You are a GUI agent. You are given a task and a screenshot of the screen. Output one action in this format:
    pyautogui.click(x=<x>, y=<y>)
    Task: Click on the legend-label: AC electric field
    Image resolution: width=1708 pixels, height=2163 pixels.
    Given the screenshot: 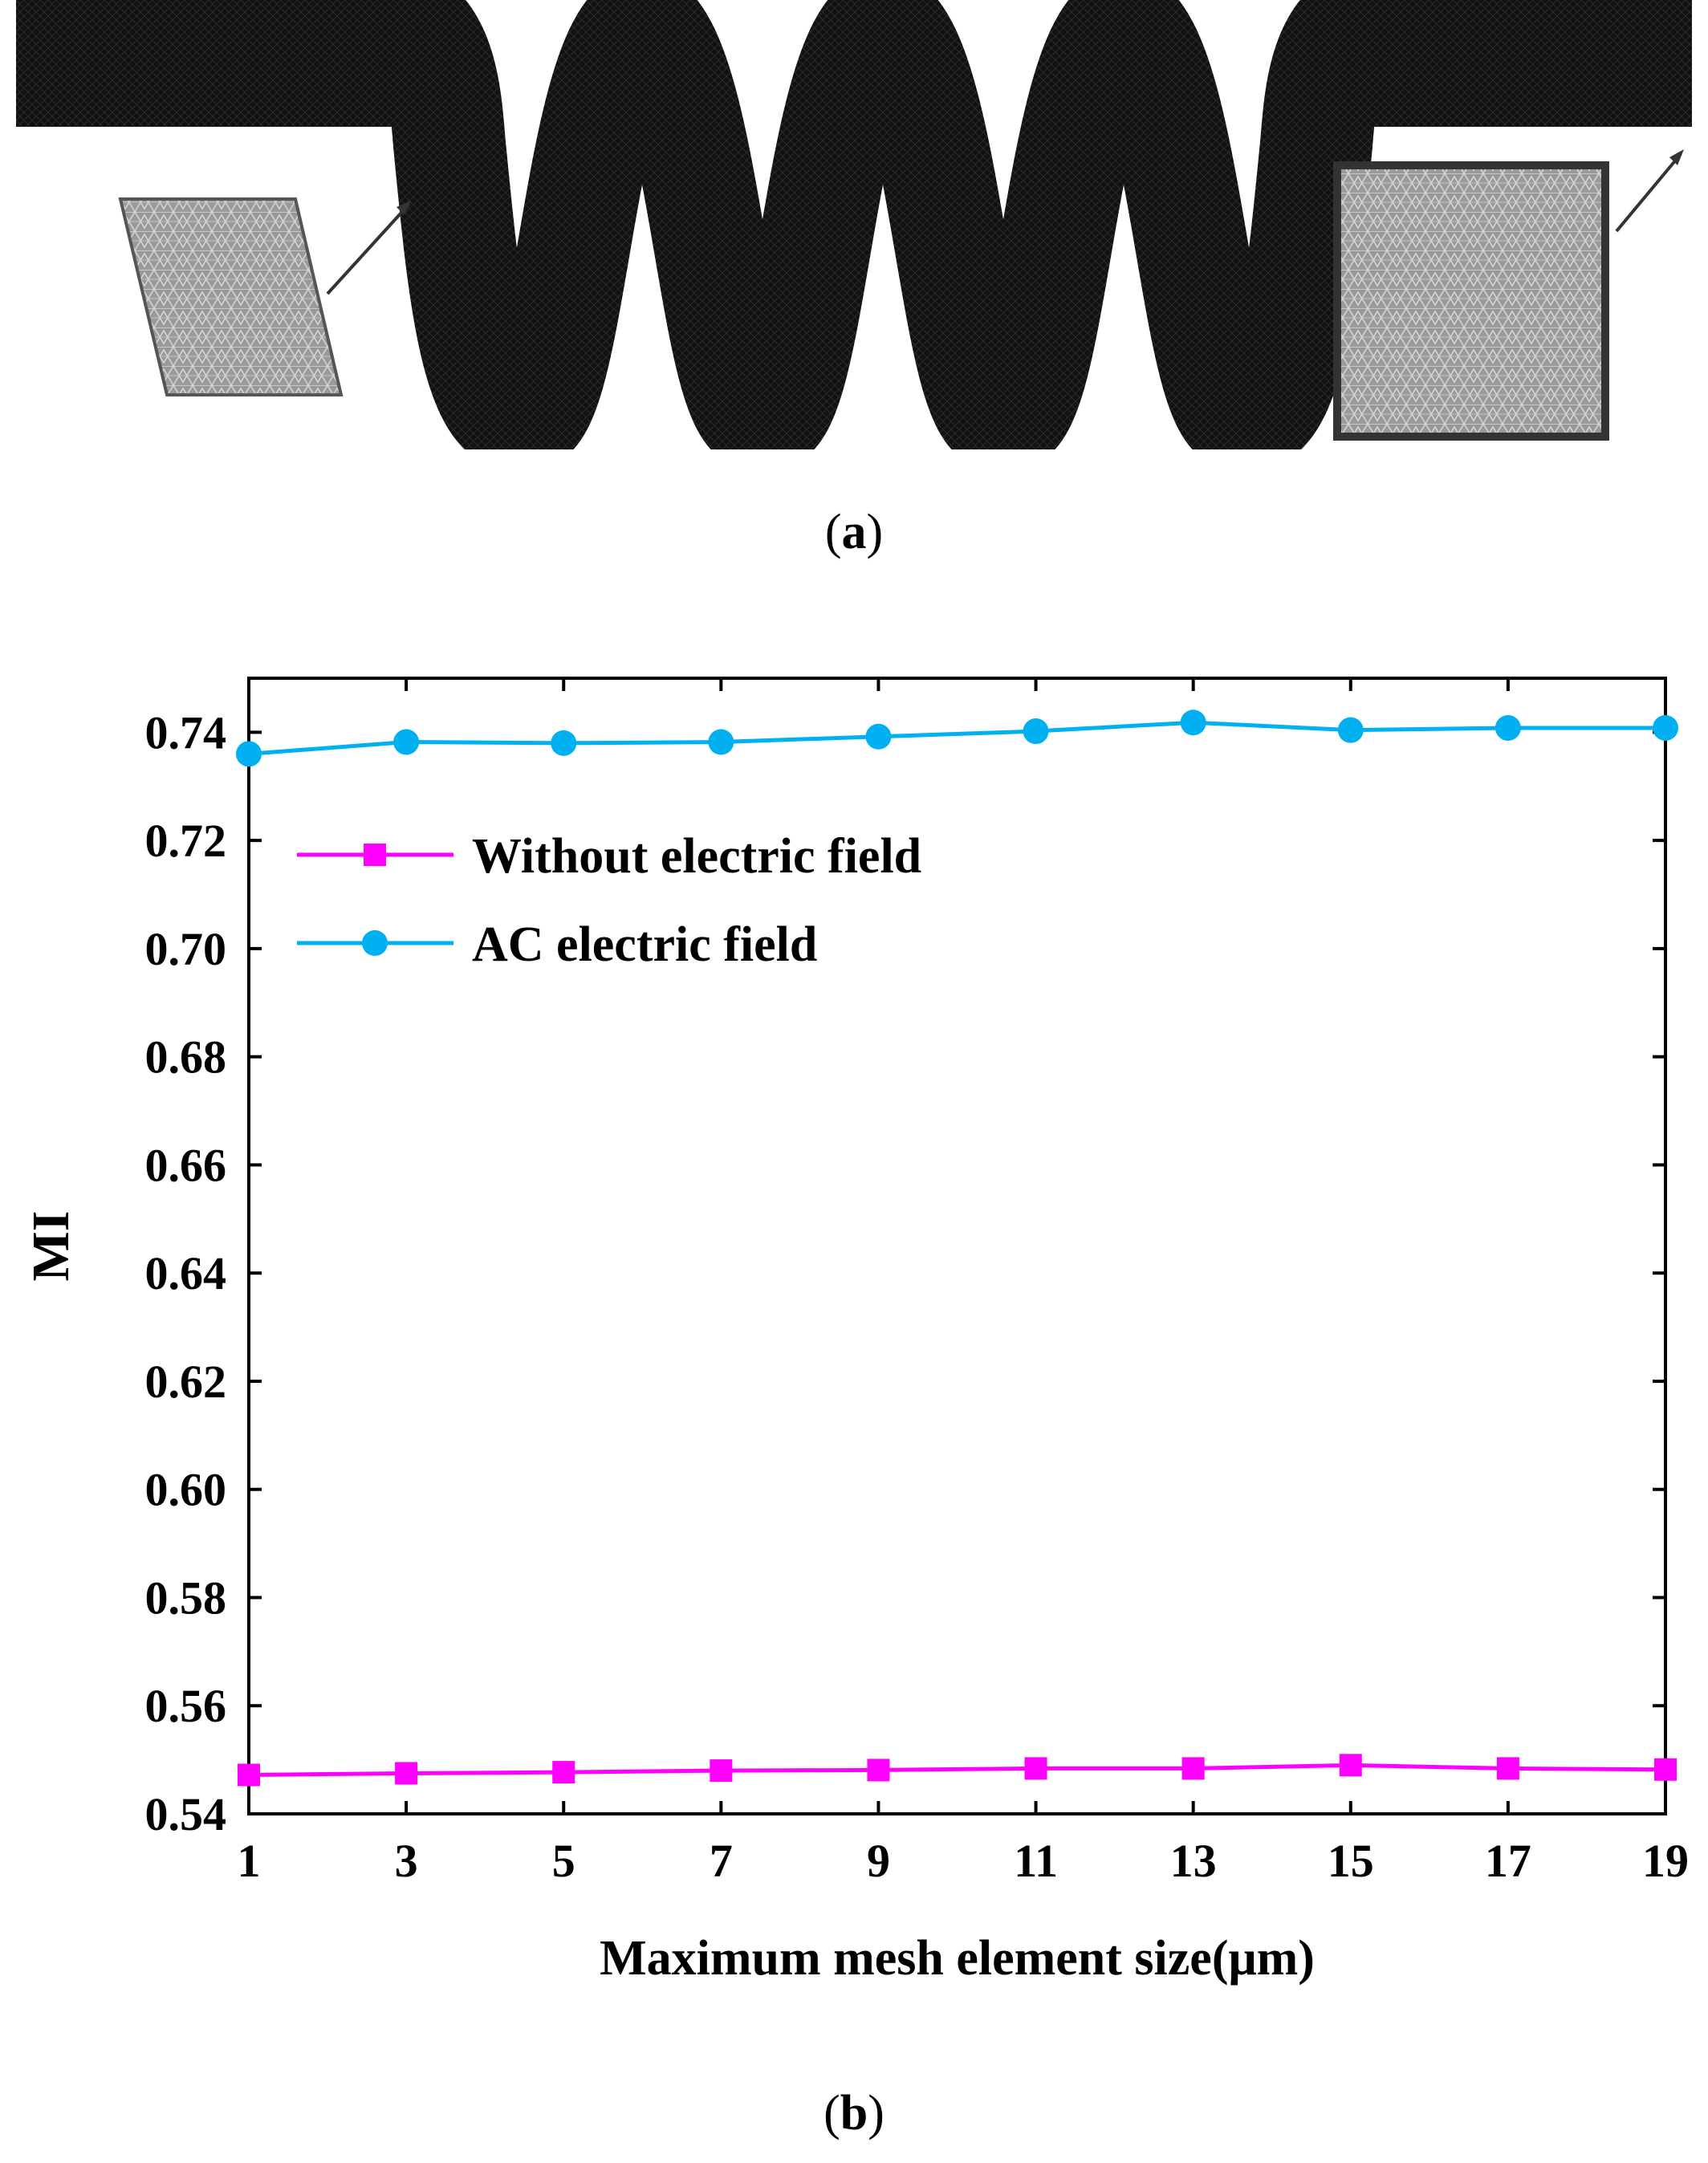 What is the action you would take?
    pyautogui.click(x=645, y=944)
    